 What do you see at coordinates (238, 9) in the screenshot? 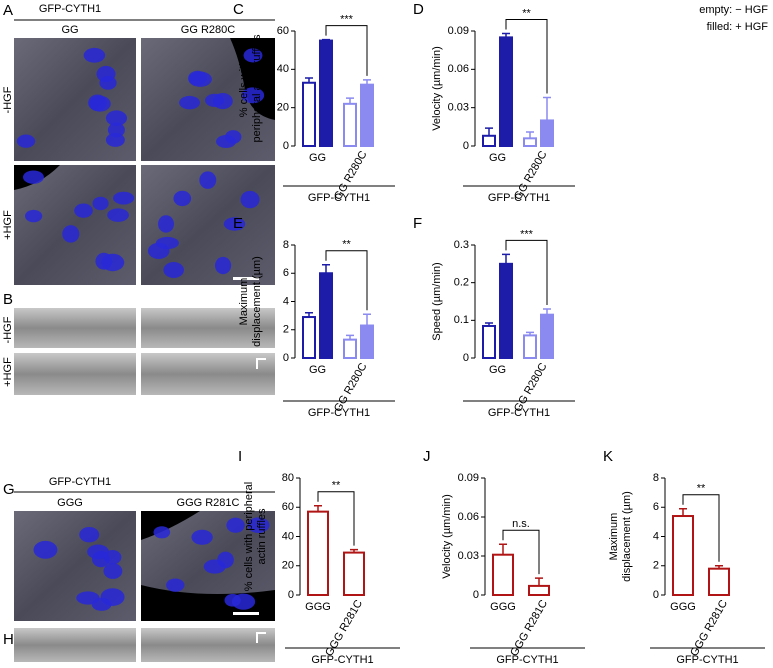
I see `panel-letter: C` at bounding box center [238, 9].